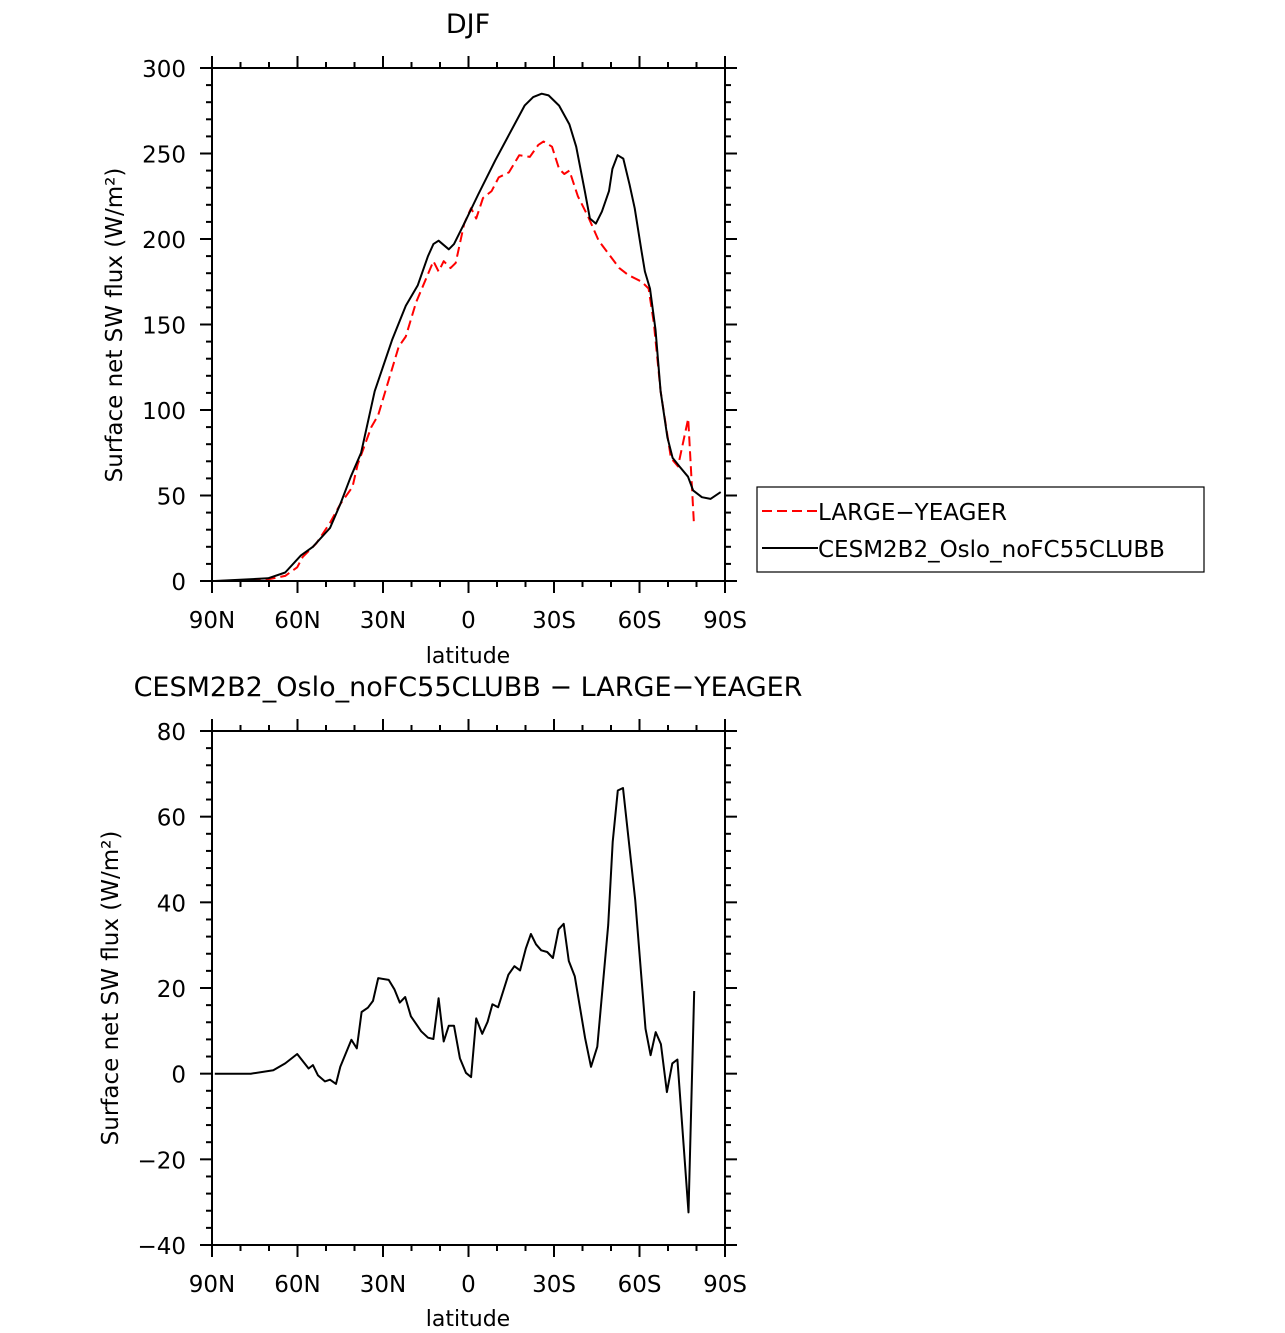 The width and height of the screenshot is (1285, 1333). I want to click on y-tick-label: 250, so click(164, 156).